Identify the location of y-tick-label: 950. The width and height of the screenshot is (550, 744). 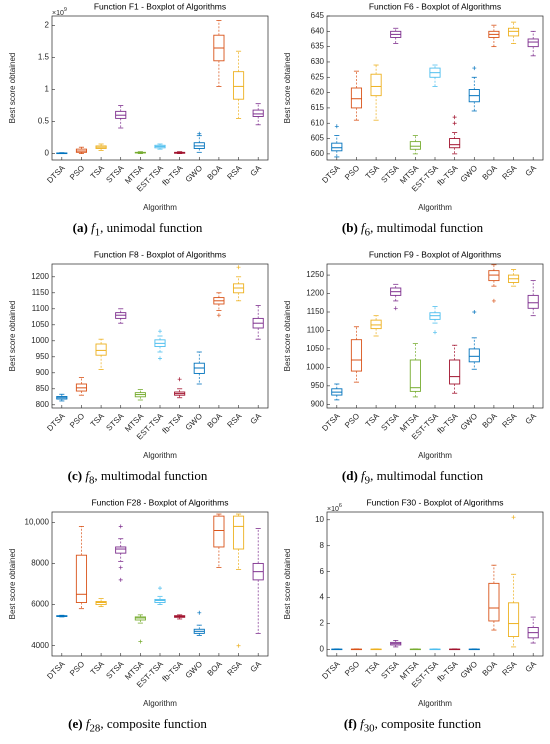
(318, 385).